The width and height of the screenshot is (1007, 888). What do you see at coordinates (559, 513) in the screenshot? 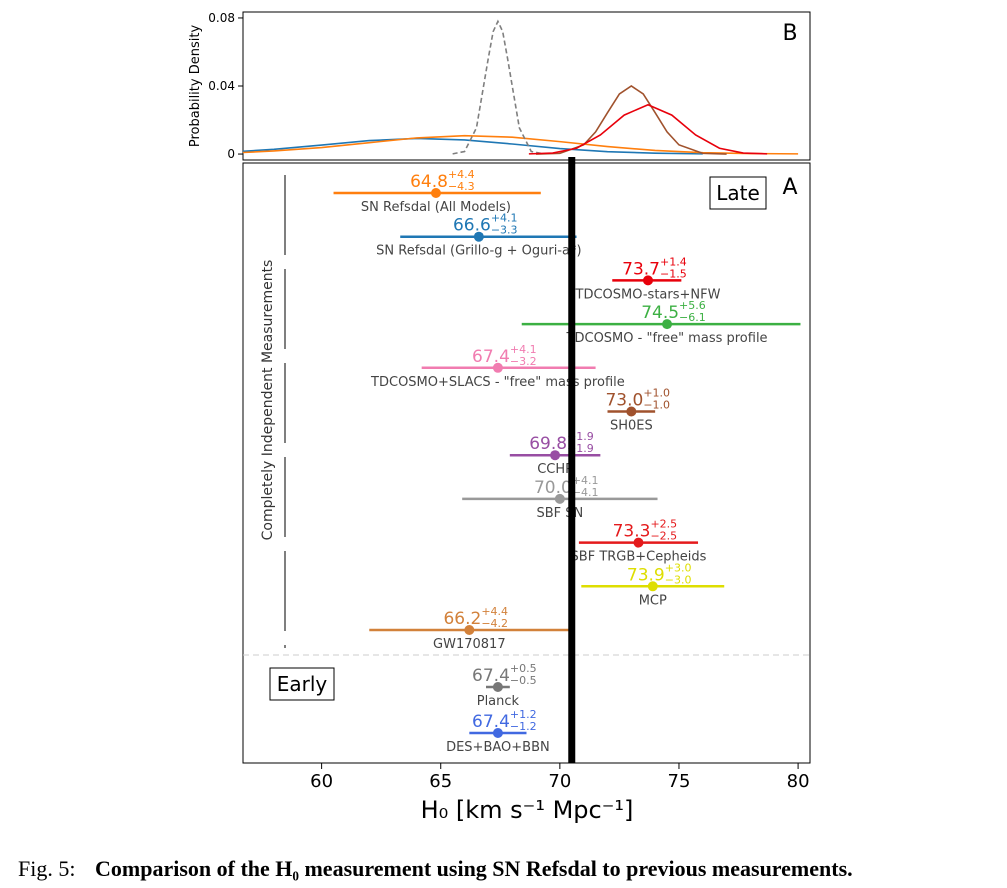
I see `item-name: SBF SN` at bounding box center [559, 513].